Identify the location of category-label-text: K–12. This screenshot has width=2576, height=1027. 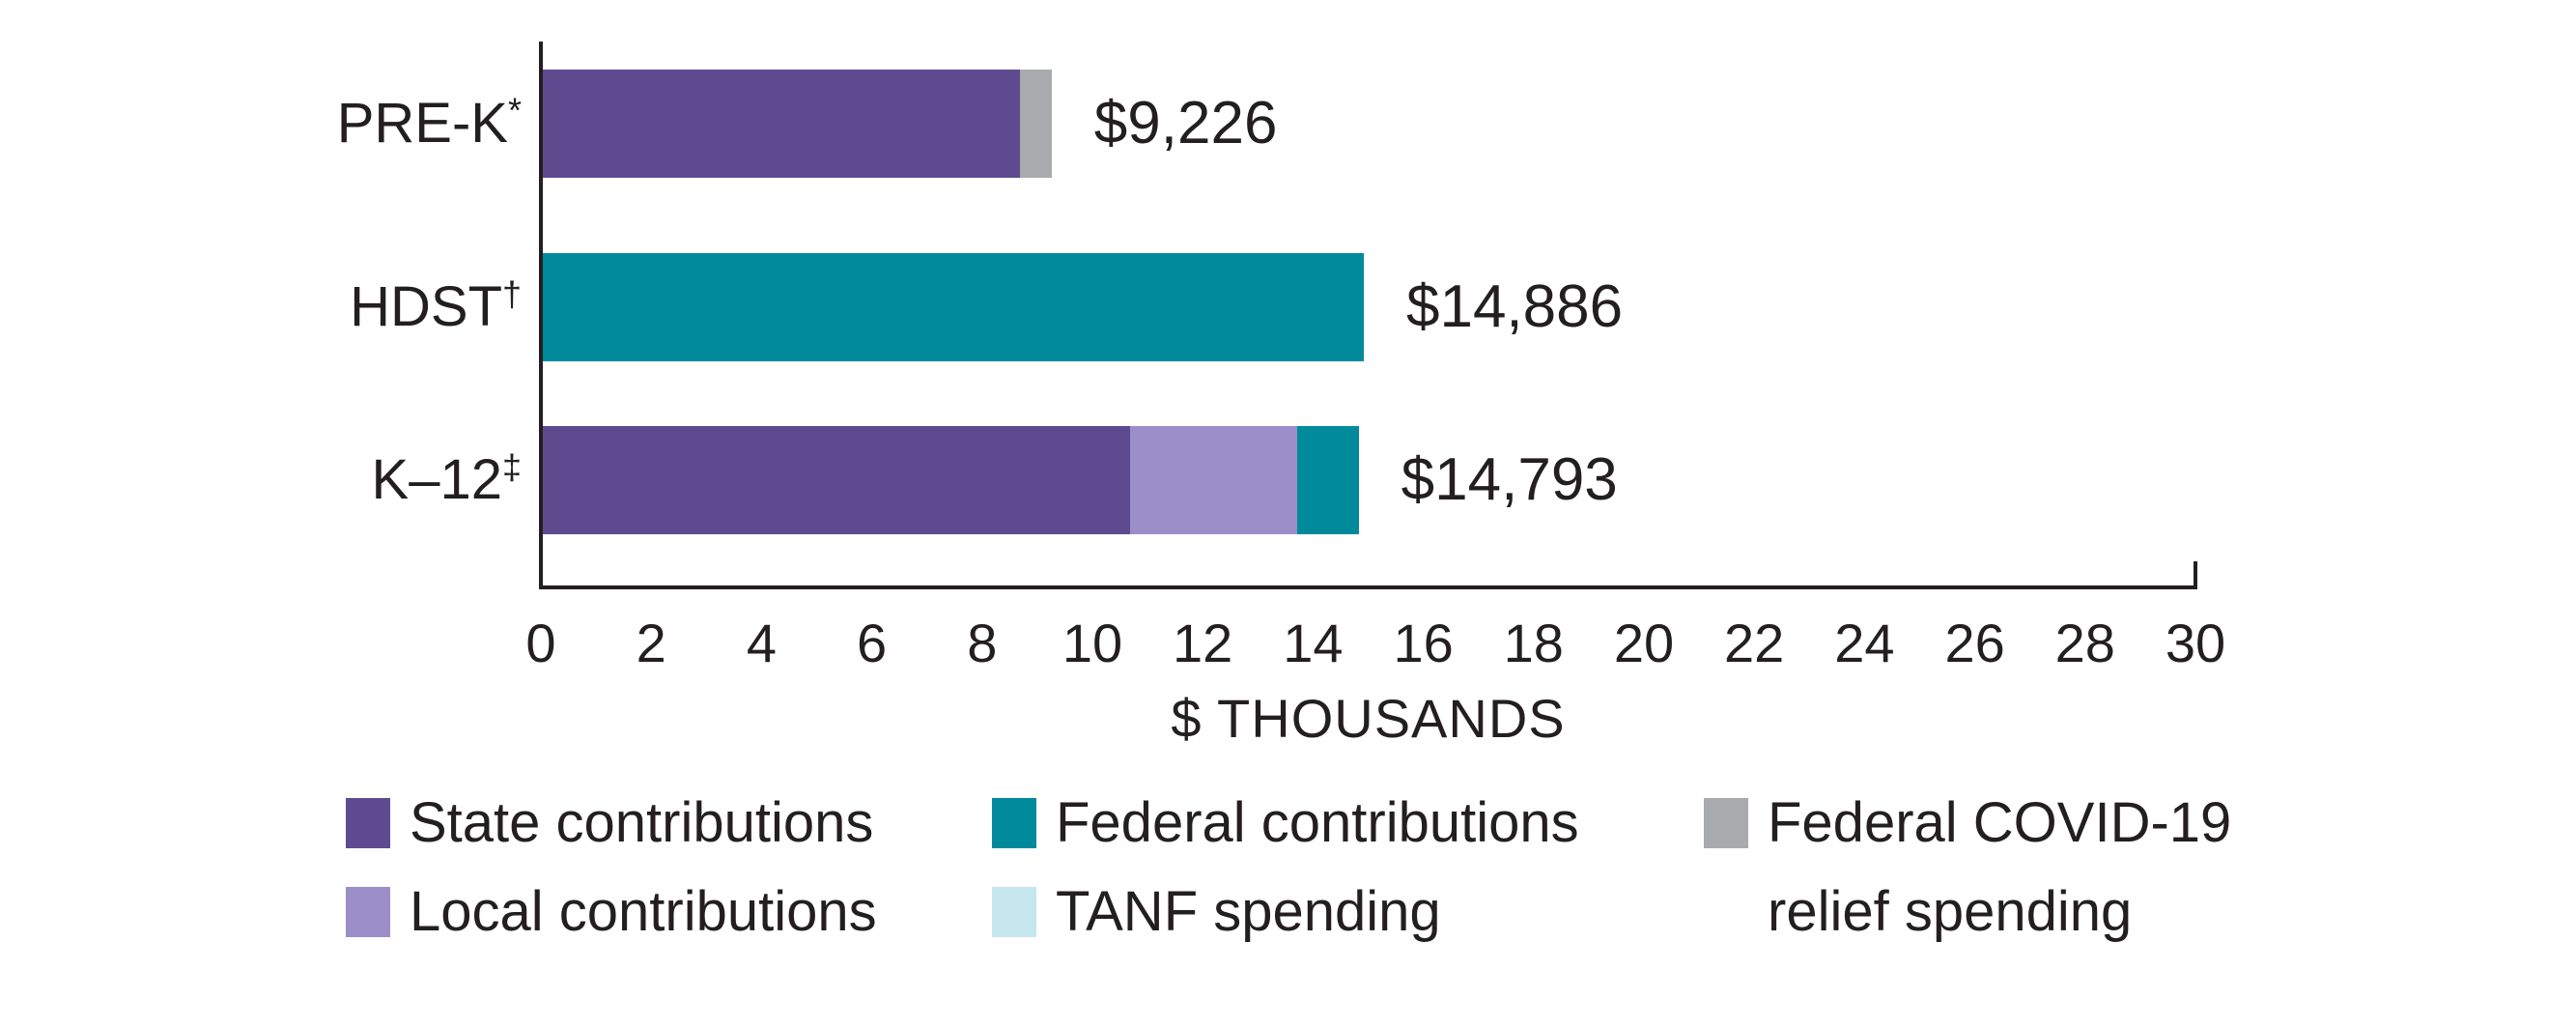
(436, 480).